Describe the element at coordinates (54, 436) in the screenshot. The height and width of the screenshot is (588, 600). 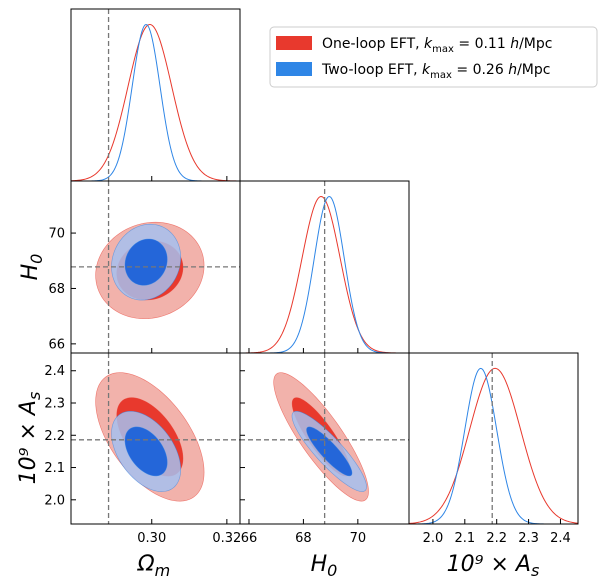
I see `y-tick-label: 2.2` at that location.